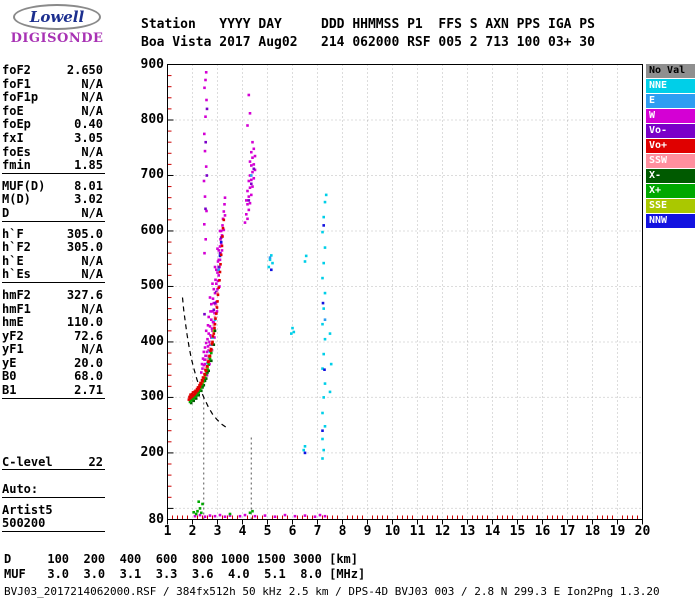 The image size is (700, 600). I want to click on logo-lowell-text: Lowell, so click(57, 17).